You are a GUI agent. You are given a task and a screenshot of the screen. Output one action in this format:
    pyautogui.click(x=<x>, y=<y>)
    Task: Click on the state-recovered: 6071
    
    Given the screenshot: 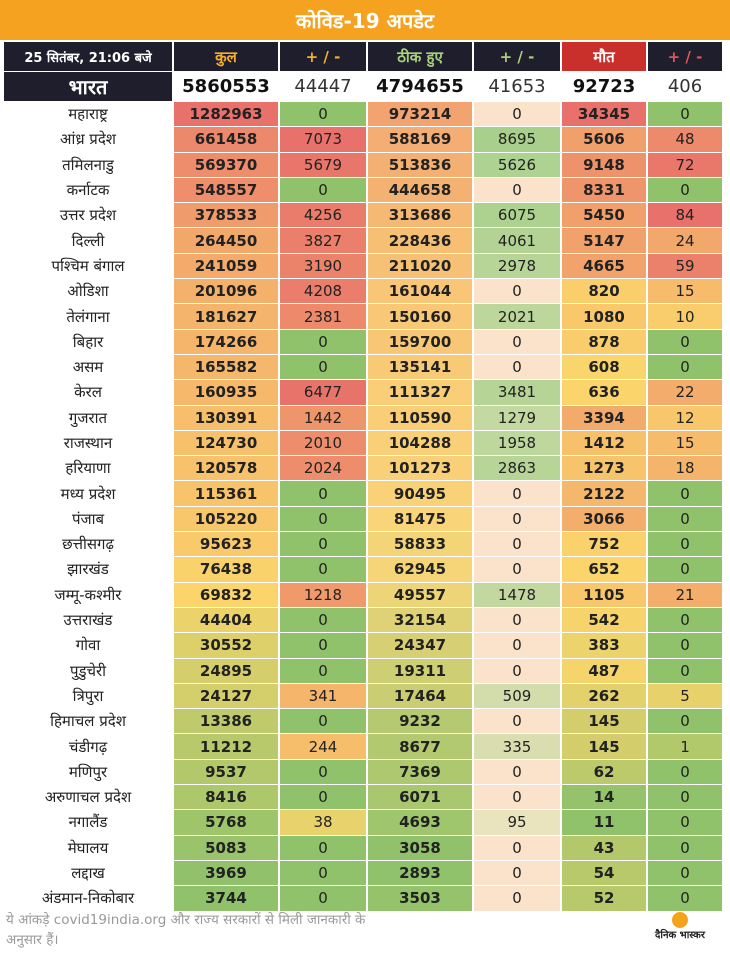 What is the action you would take?
    pyautogui.click(x=421, y=798)
    